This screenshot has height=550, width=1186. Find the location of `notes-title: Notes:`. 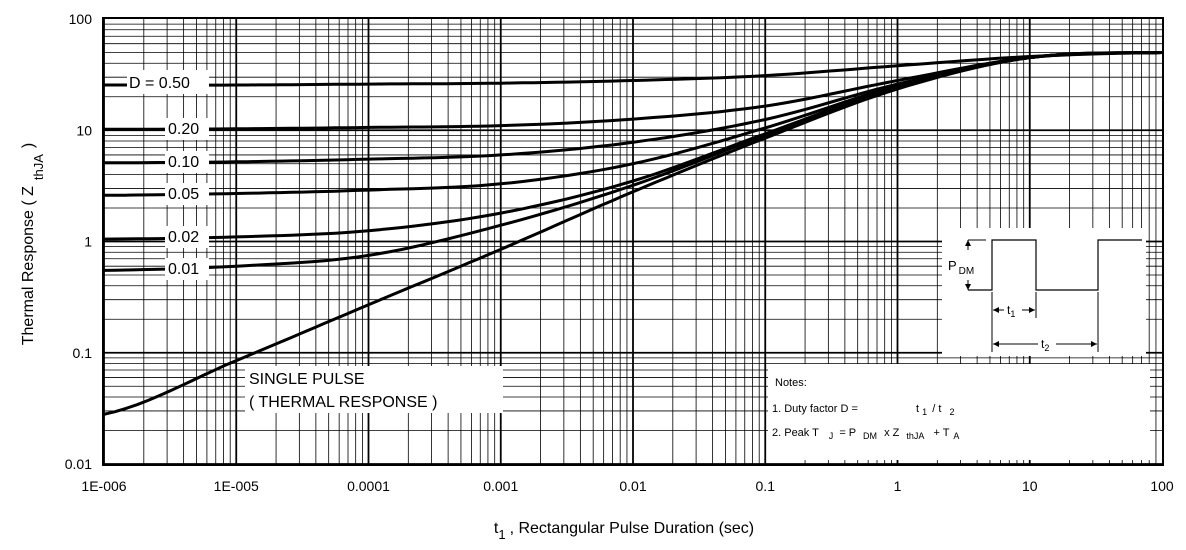

notes-title: Notes: is located at coordinates (791, 383).